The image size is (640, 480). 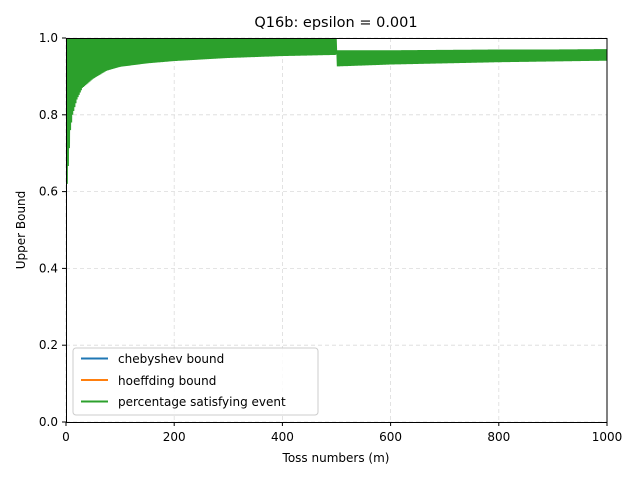 What do you see at coordinates (66, 437) in the screenshot?
I see `x-tick-label: 0` at bounding box center [66, 437].